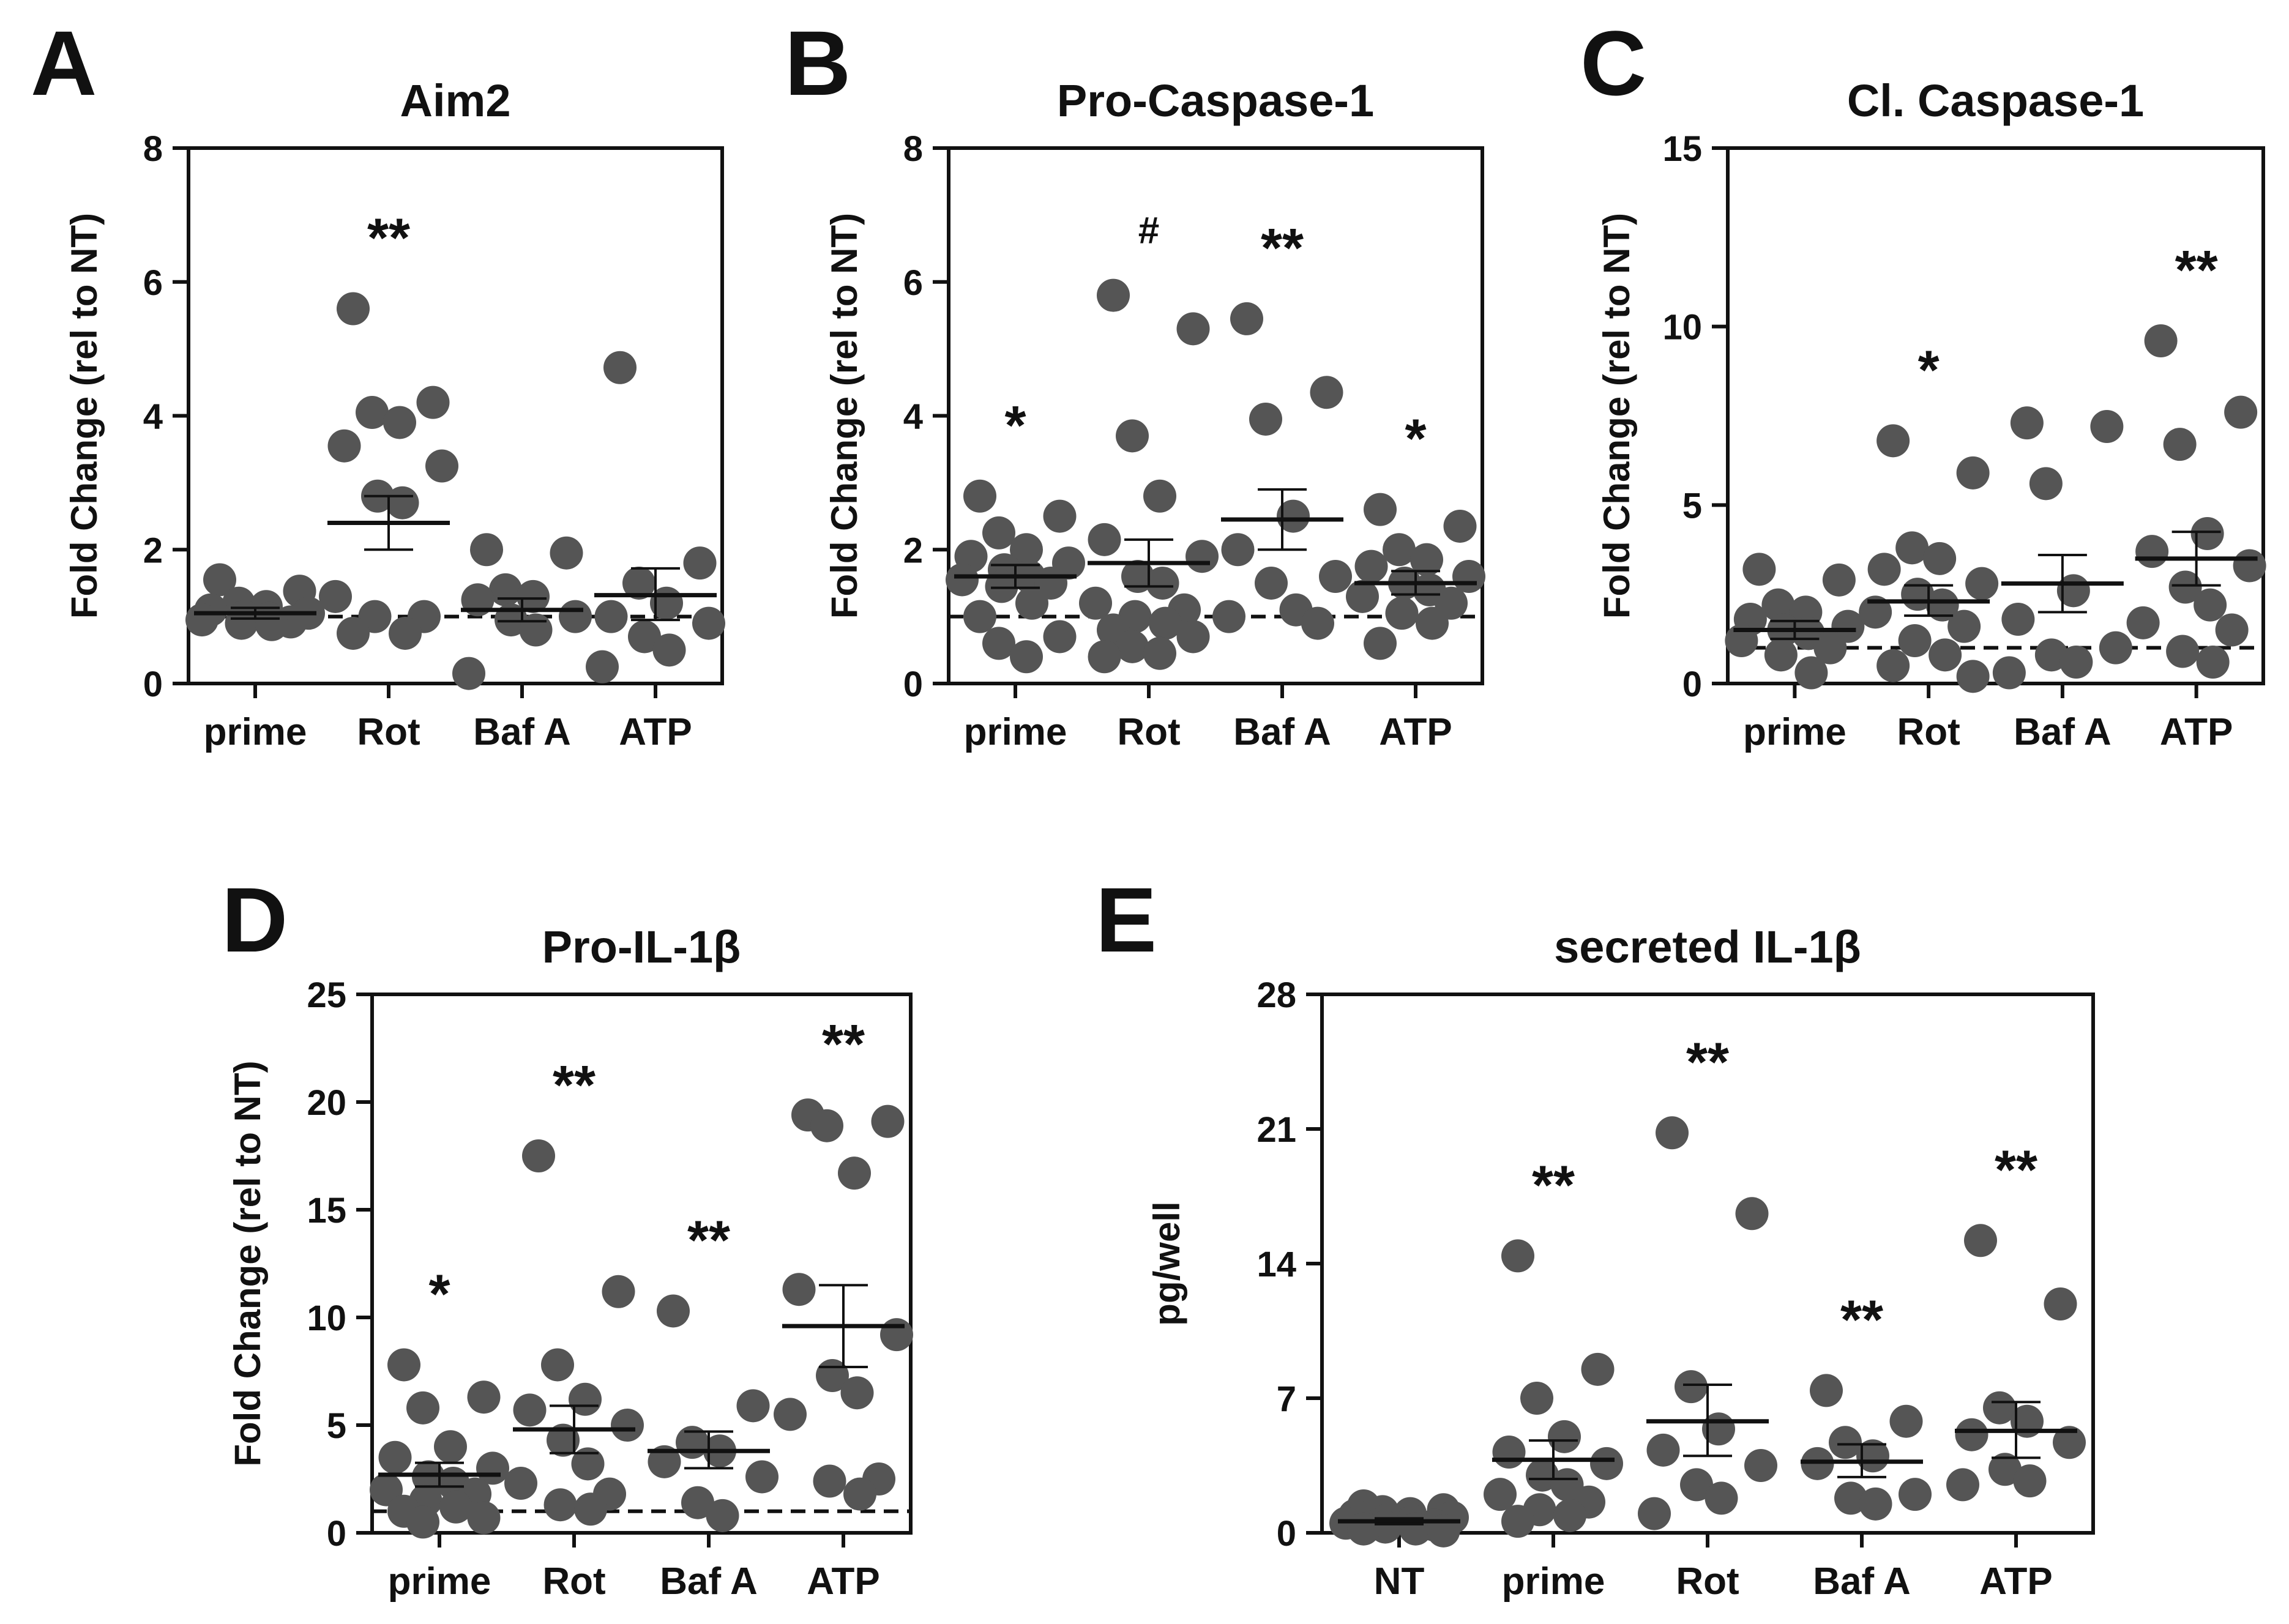 The image size is (2289, 1624). Describe the element at coordinates (84, 416) in the screenshot. I see `y-axis-label: Fold Change (rel to NT)` at that location.